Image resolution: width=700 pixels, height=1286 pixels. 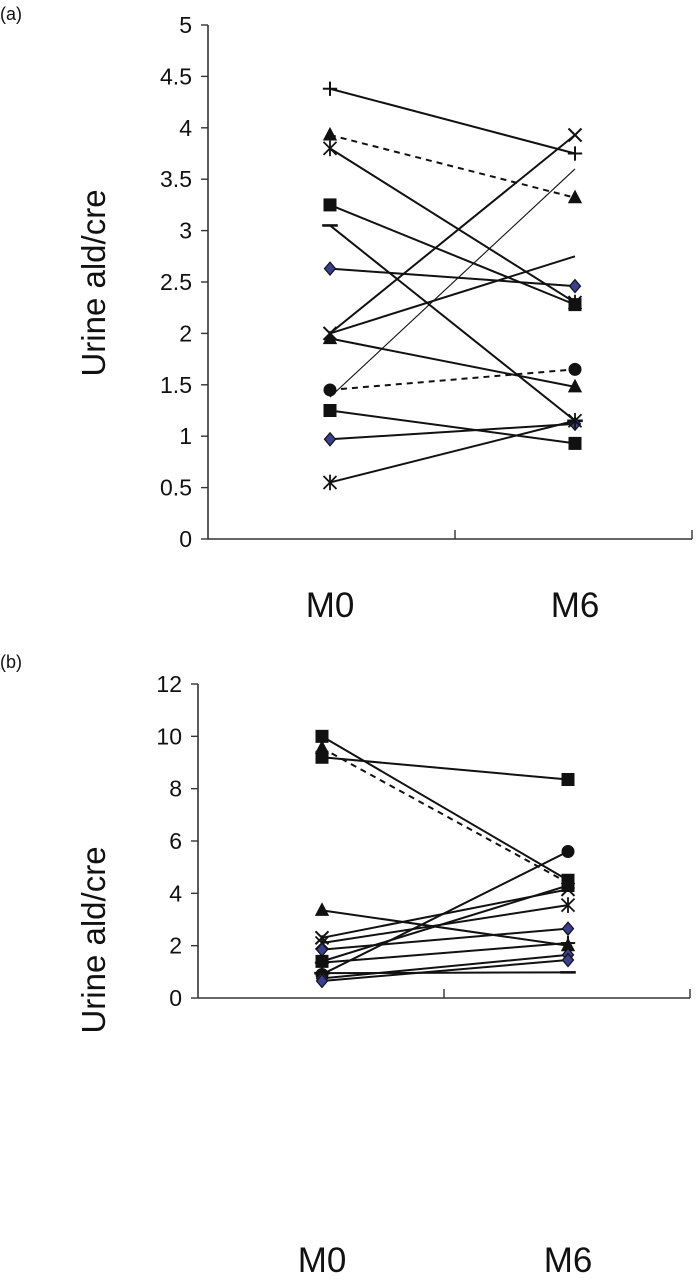 I want to click on panel-0-series-10-line, so click(x=452, y=283).